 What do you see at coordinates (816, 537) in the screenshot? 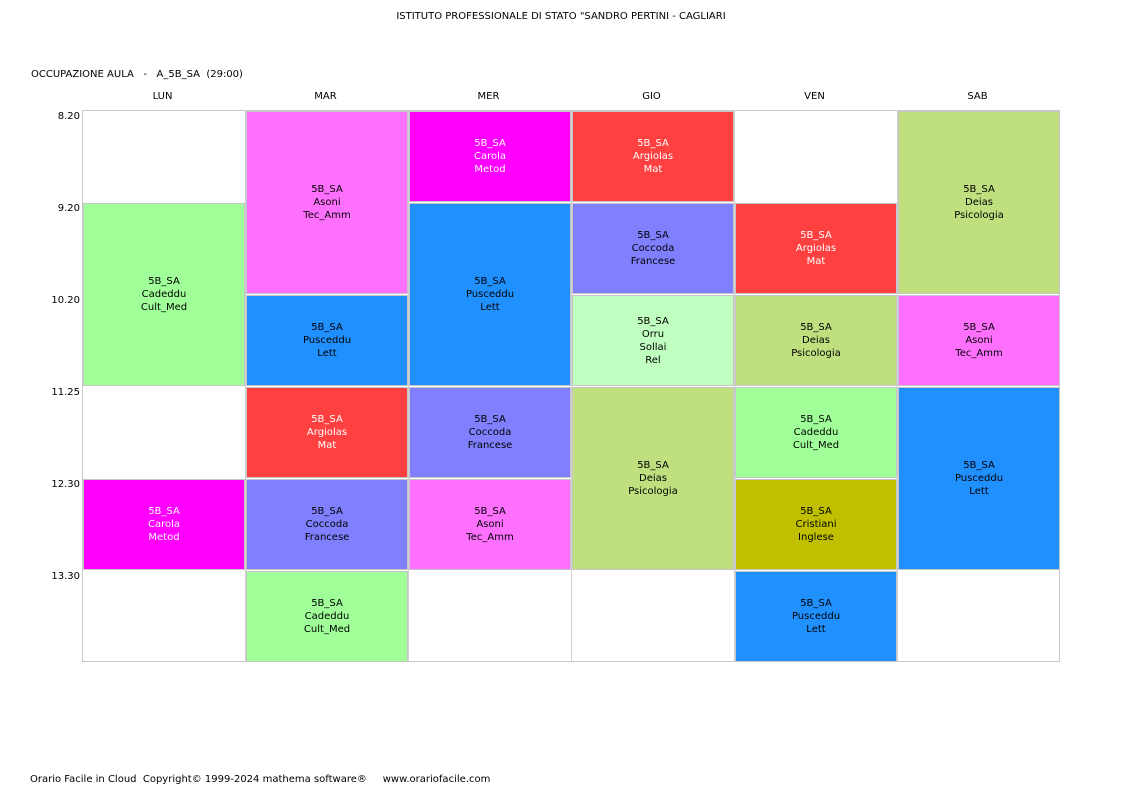
I see `lesson-subject: Inglese` at bounding box center [816, 537].